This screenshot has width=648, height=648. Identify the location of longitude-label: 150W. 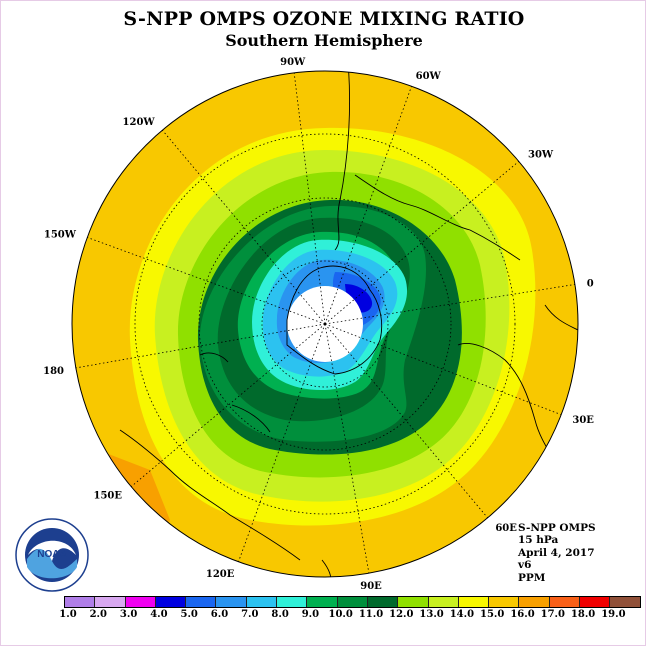
(60, 234).